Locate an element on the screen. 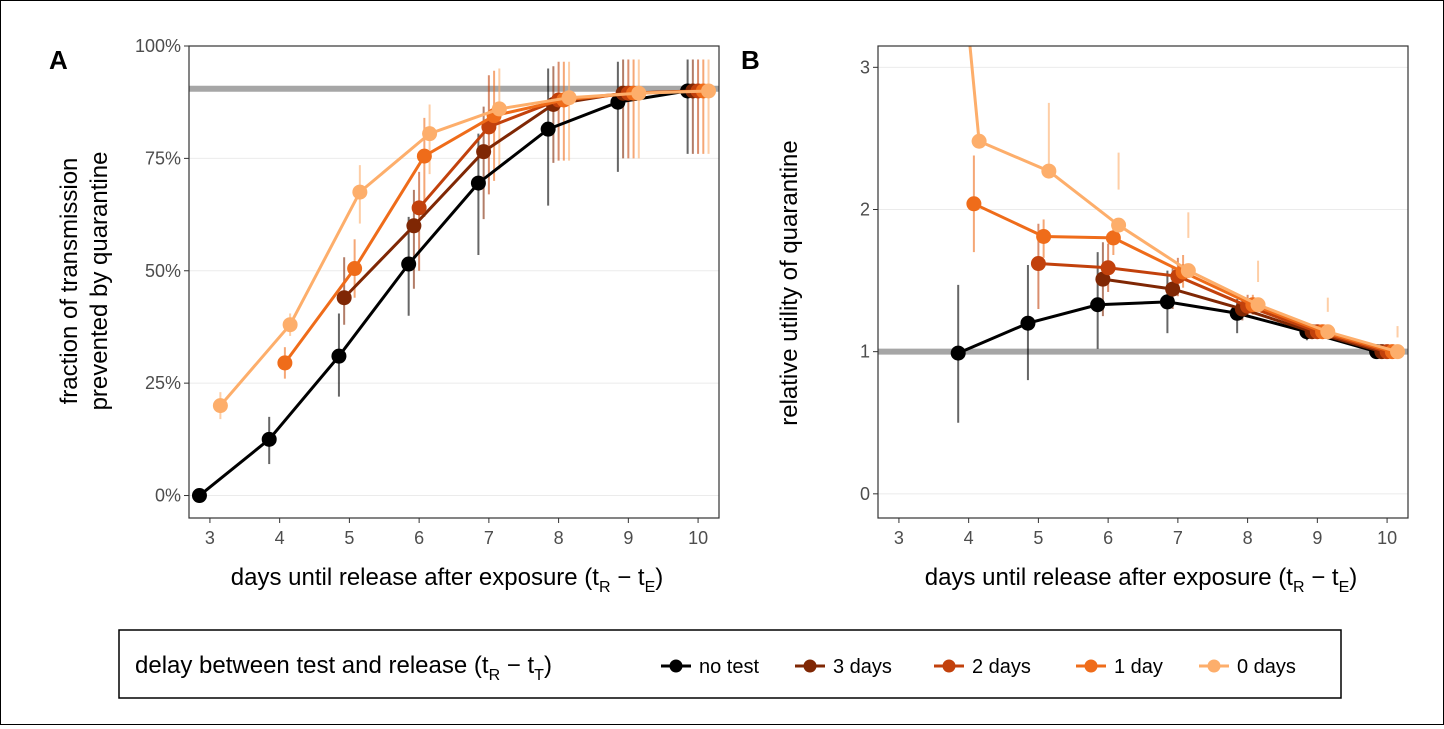  x-axis-title-b-end: ) is located at coordinates (1353, 577).